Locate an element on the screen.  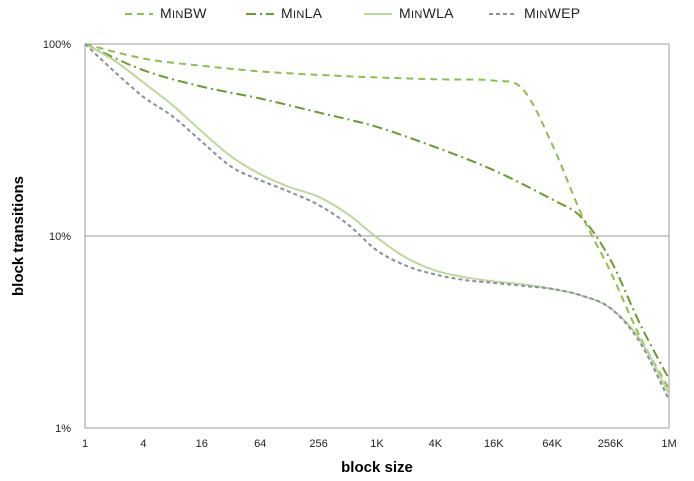
y-tick-label: 100% is located at coordinates (57, 45).